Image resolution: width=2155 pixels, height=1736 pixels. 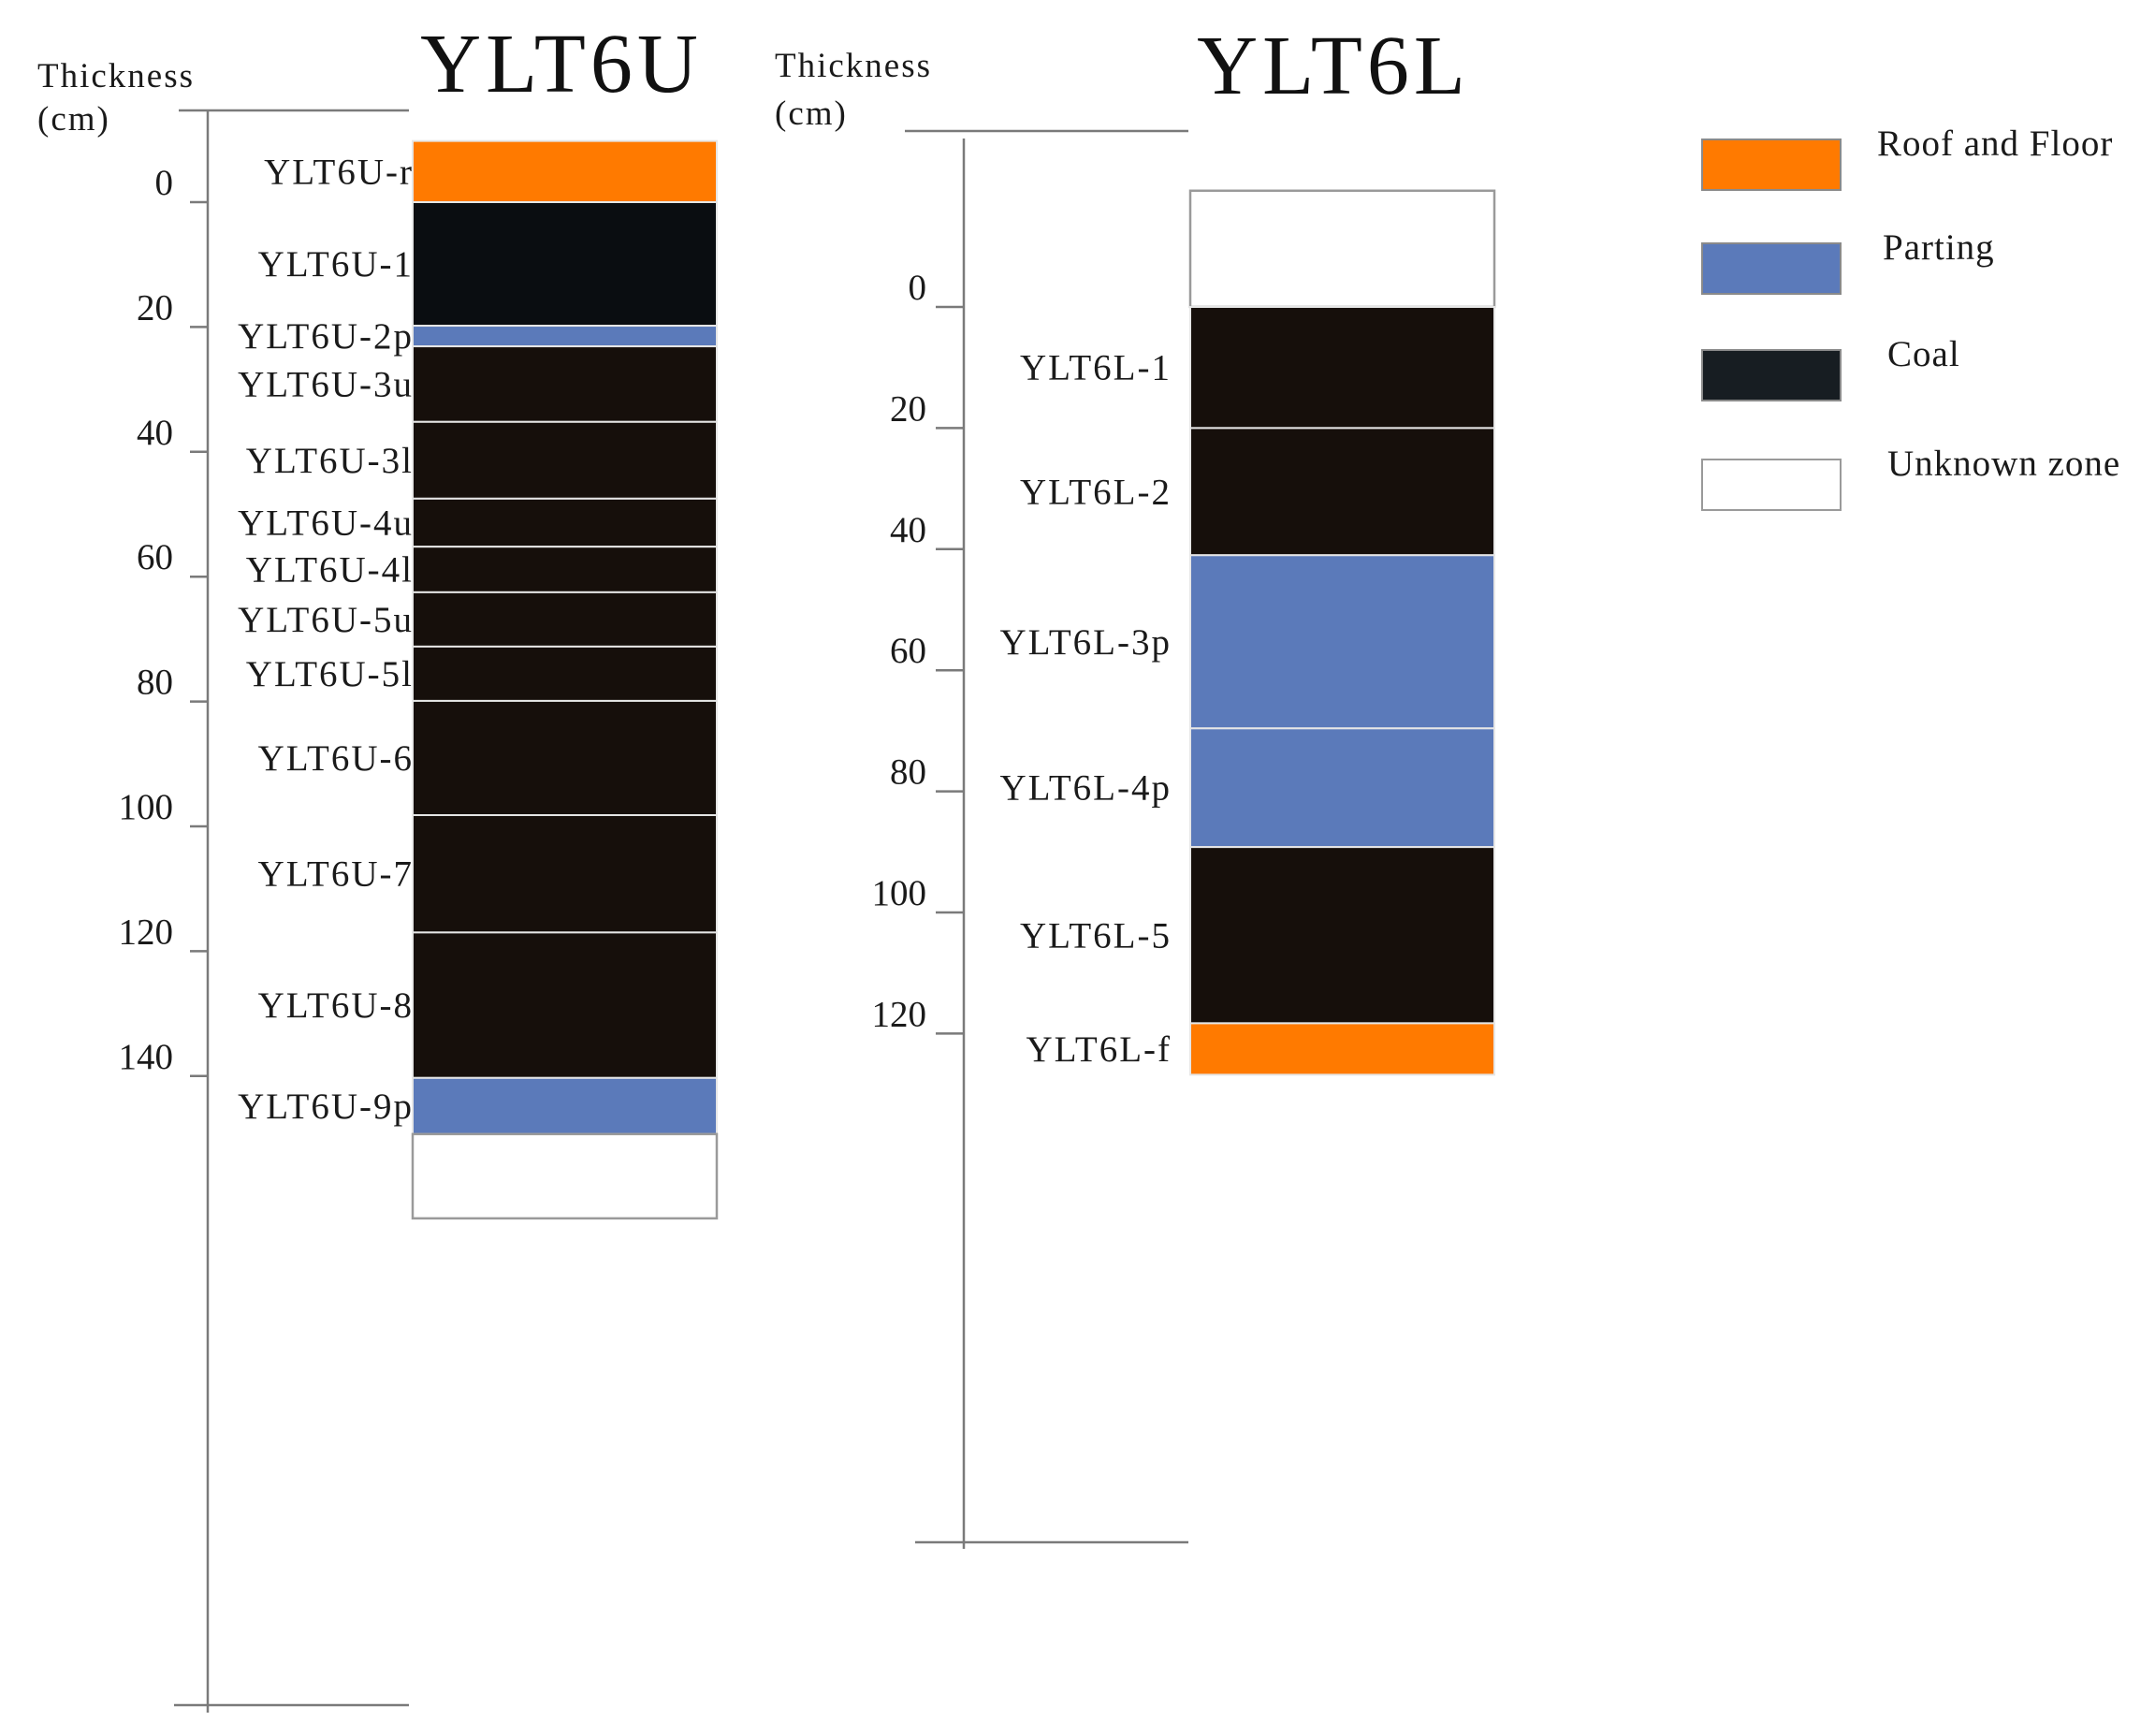 I want to click on tick-group: 0 20 40 60 80 100 120 140, so click(x=163, y=620).